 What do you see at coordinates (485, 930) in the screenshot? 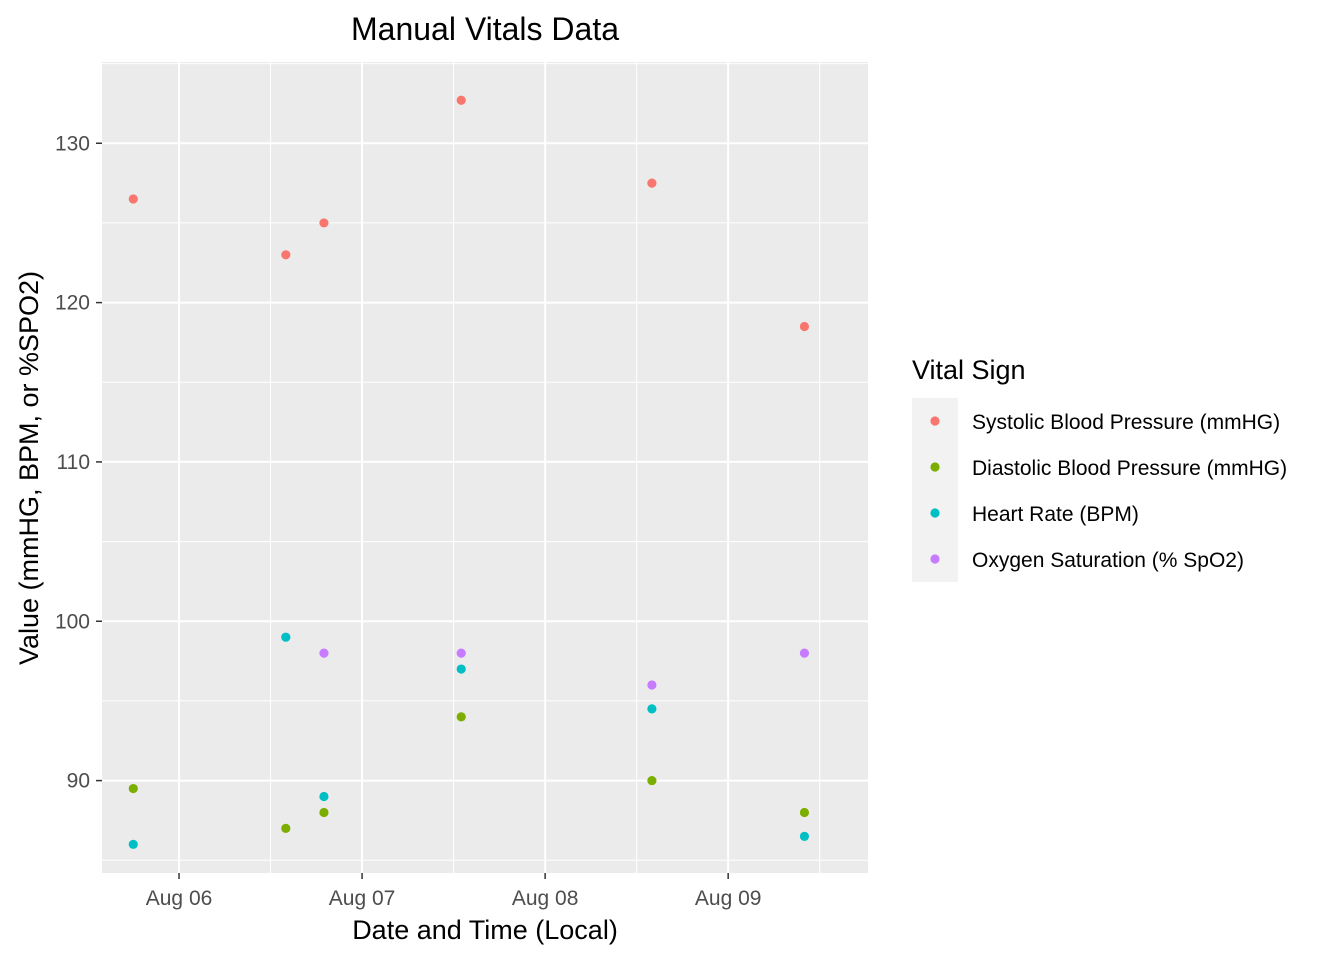
I see `x-axis-title: Date and Time (Local)` at bounding box center [485, 930].